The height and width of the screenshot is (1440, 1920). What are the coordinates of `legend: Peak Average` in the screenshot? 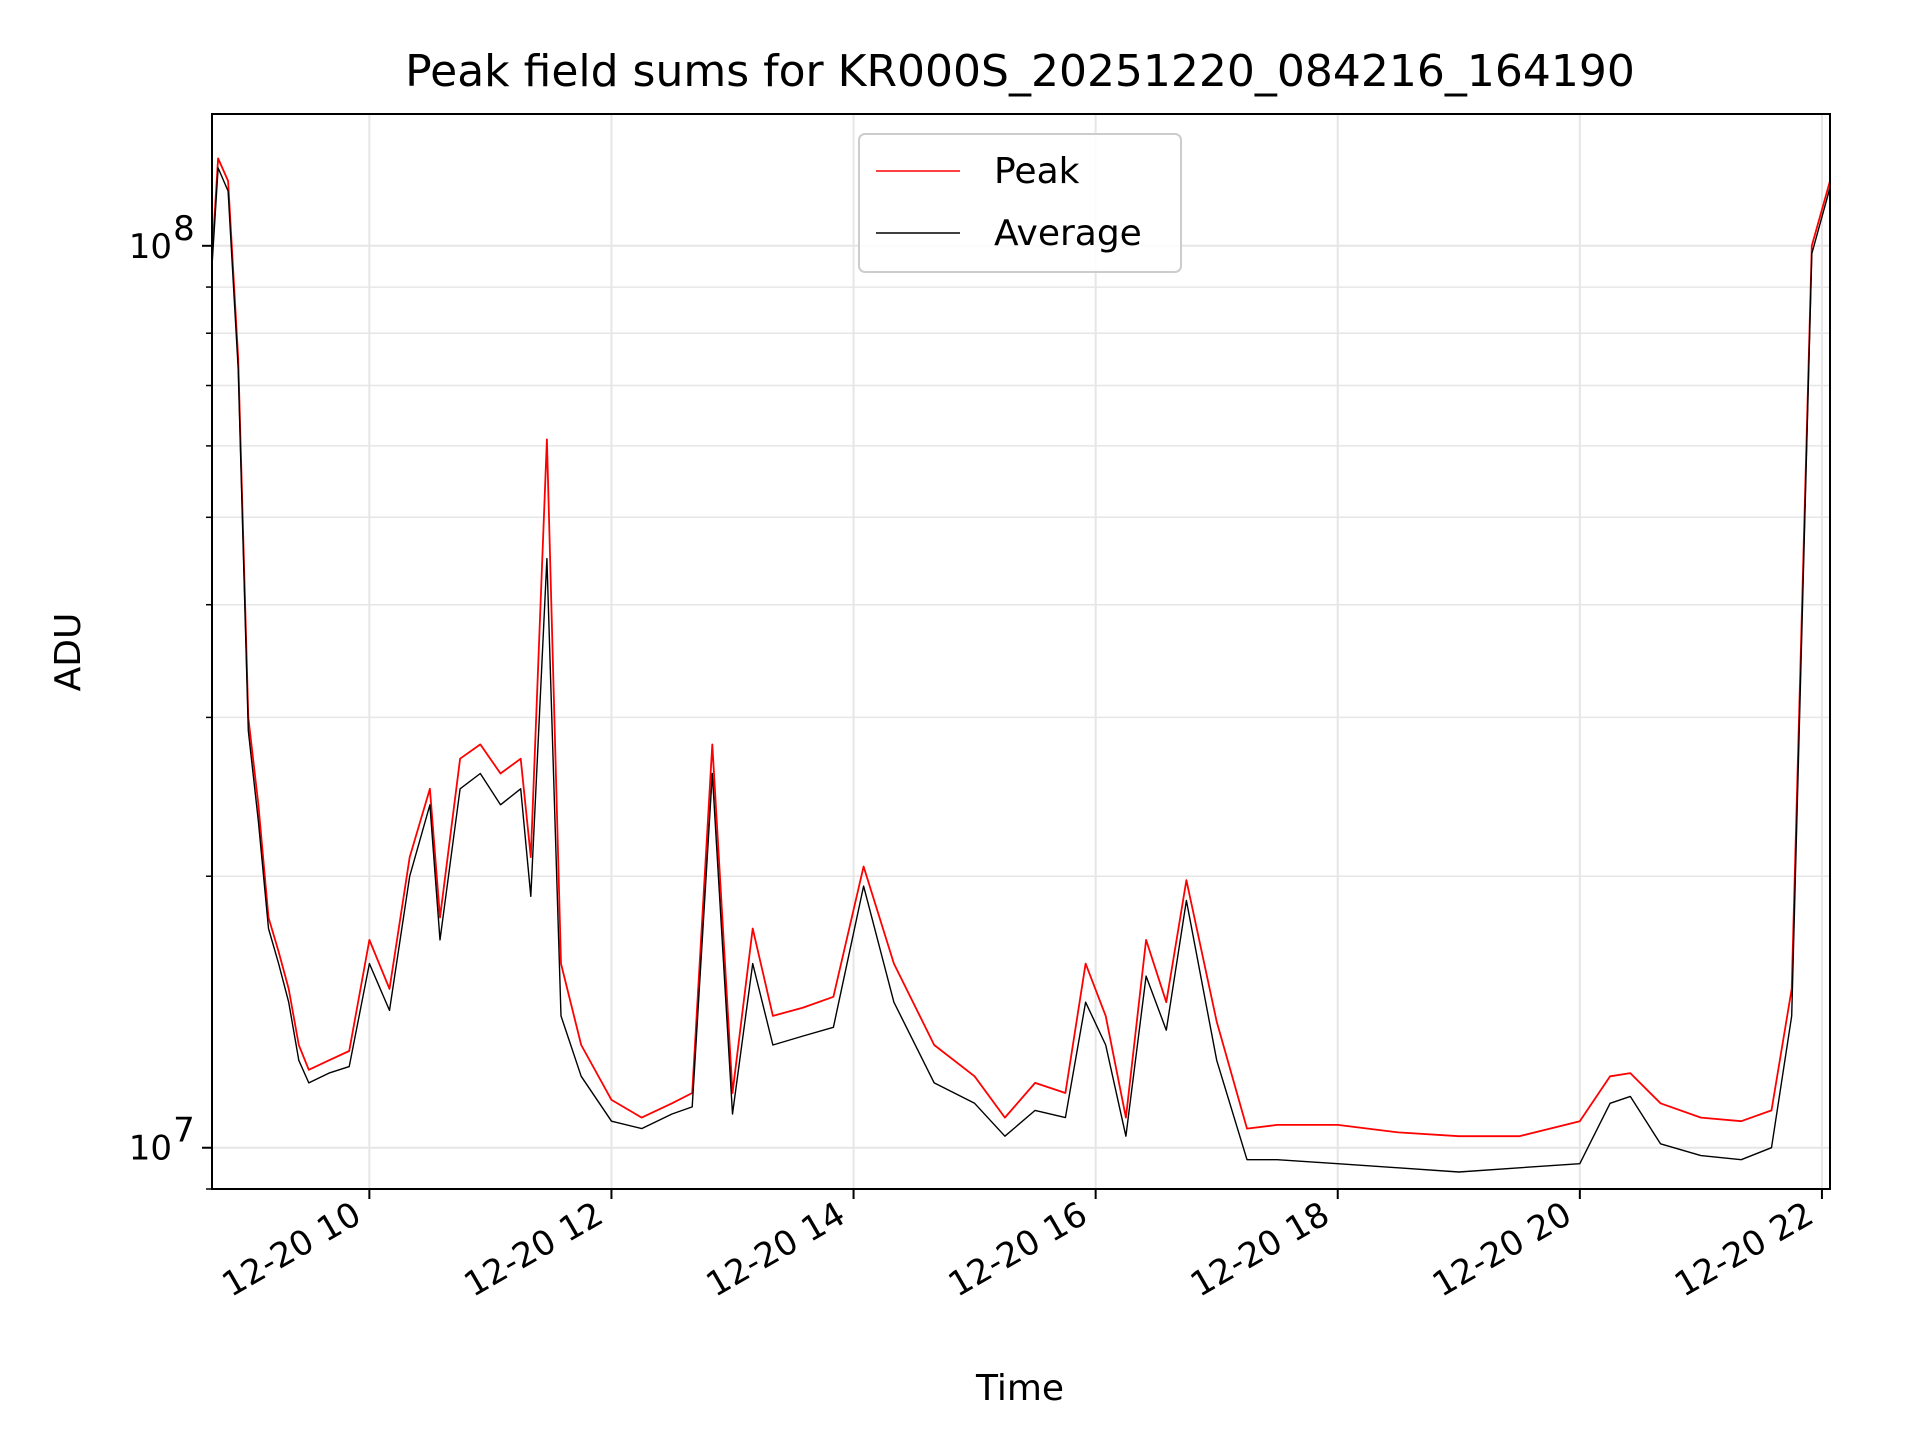 It's located at (1020, 203).